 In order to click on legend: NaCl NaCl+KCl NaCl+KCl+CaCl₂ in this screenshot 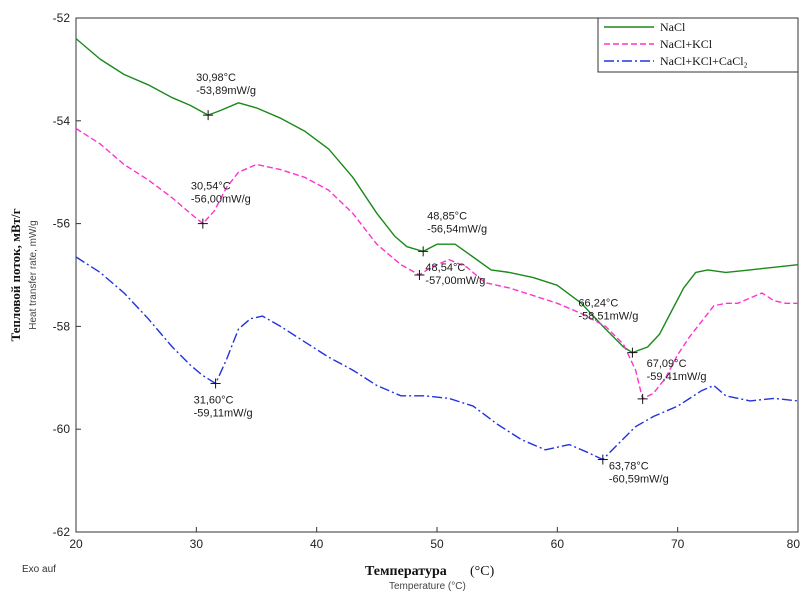, I will do `click(698, 45)`.